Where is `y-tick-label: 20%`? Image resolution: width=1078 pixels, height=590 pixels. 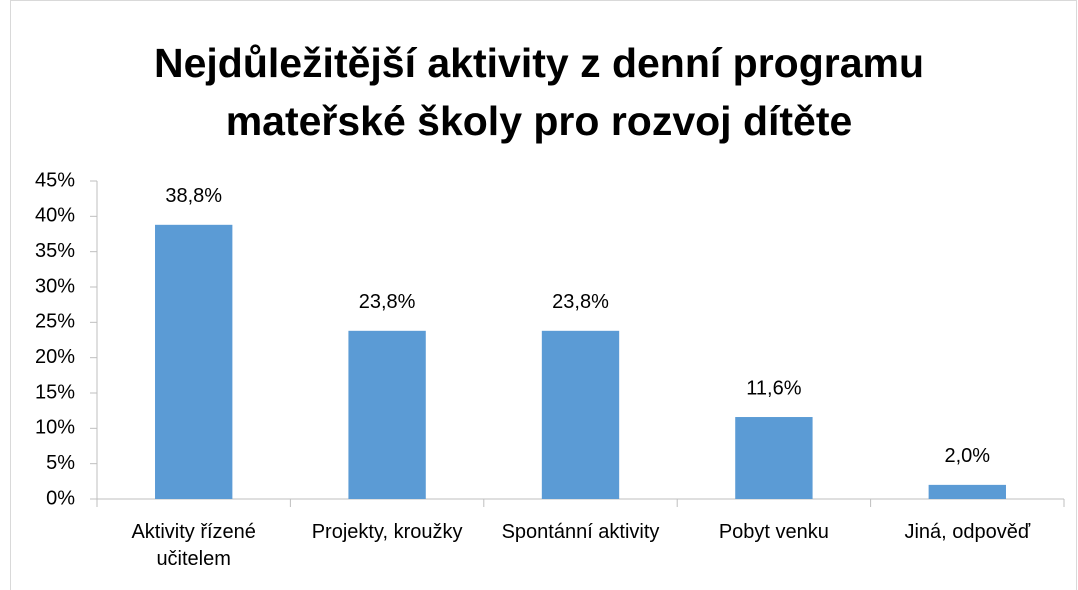
y-tick-label: 20% is located at coordinates (55, 357).